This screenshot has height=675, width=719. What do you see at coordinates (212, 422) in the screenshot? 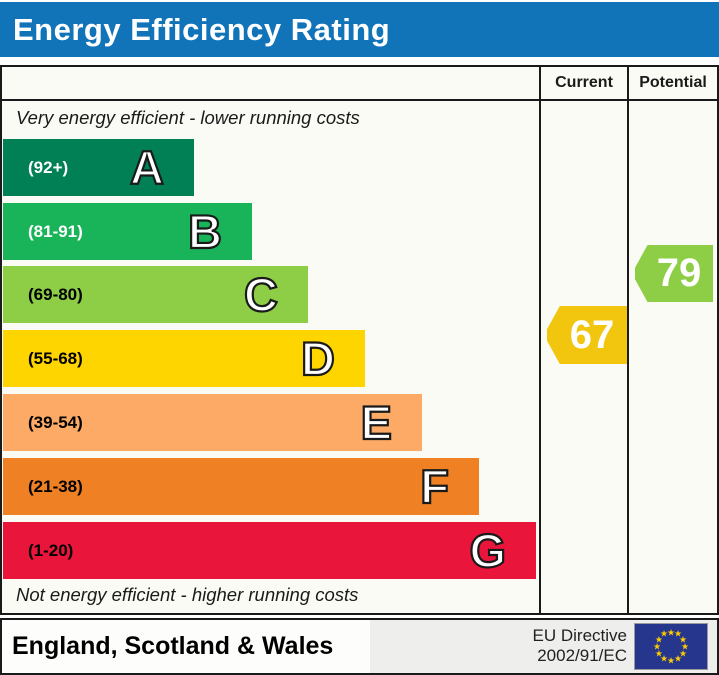
I see `band-e: (39-54) E` at bounding box center [212, 422].